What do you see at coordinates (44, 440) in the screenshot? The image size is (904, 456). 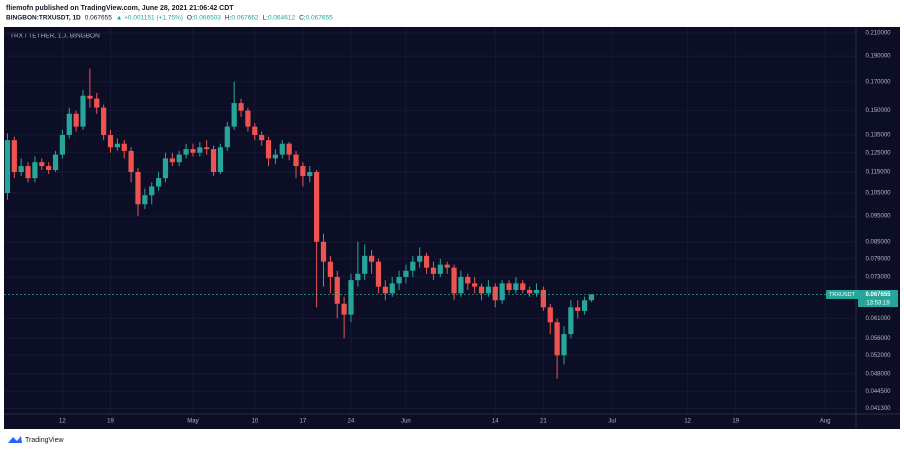 I see `footer-brand: TradingView` at bounding box center [44, 440].